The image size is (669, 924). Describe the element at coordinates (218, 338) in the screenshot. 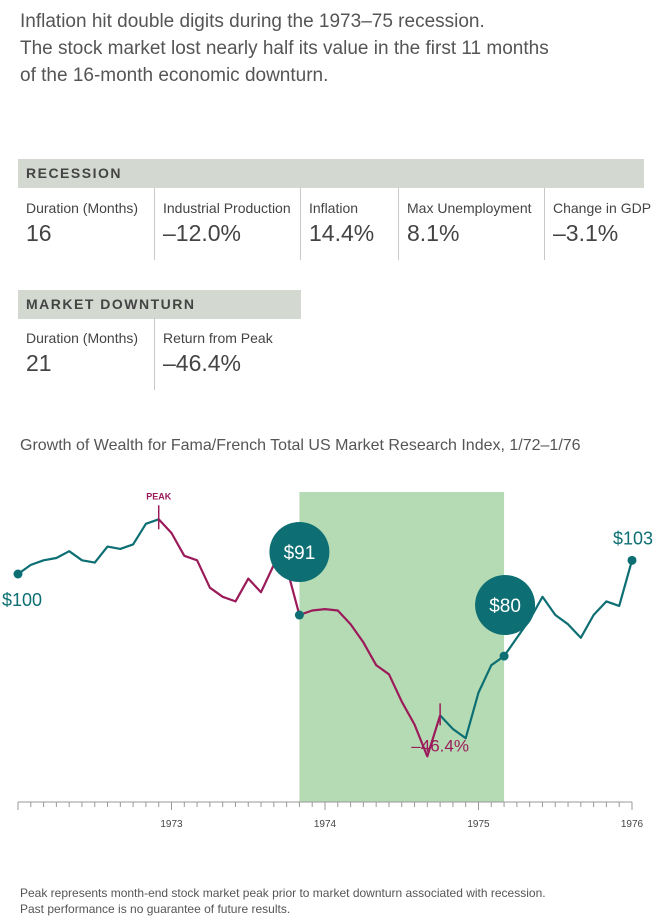

I see `stat-label: Return from Peak` at that location.